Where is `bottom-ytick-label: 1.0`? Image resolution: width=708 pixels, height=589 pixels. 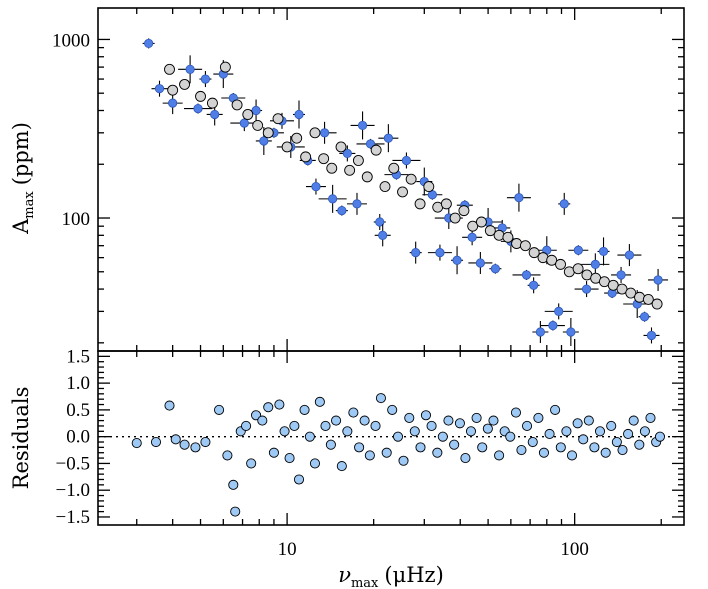 bottom-ytick-label: 1.0 is located at coordinates (78, 383).